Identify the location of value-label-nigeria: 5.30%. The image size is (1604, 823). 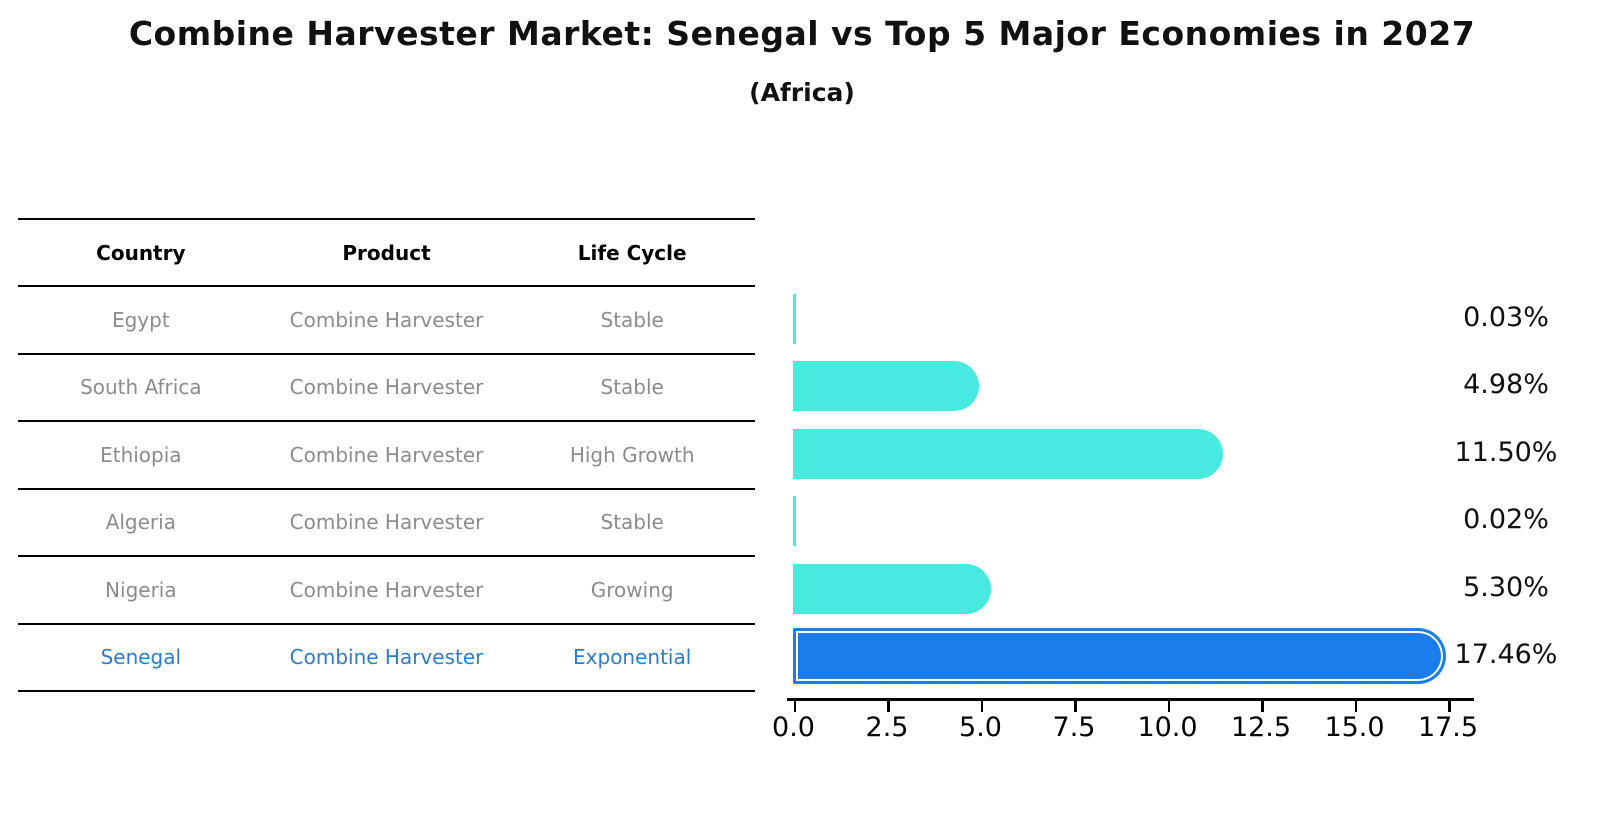
(1506, 587).